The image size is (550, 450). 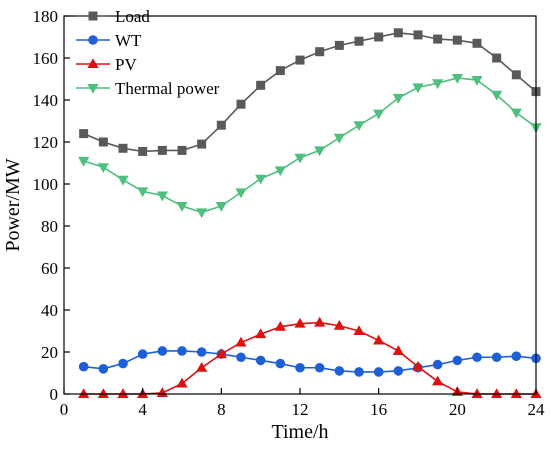 What do you see at coordinates (299, 432) in the screenshot?
I see `x-axis-label: Time/h` at bounding box center [299, 432].